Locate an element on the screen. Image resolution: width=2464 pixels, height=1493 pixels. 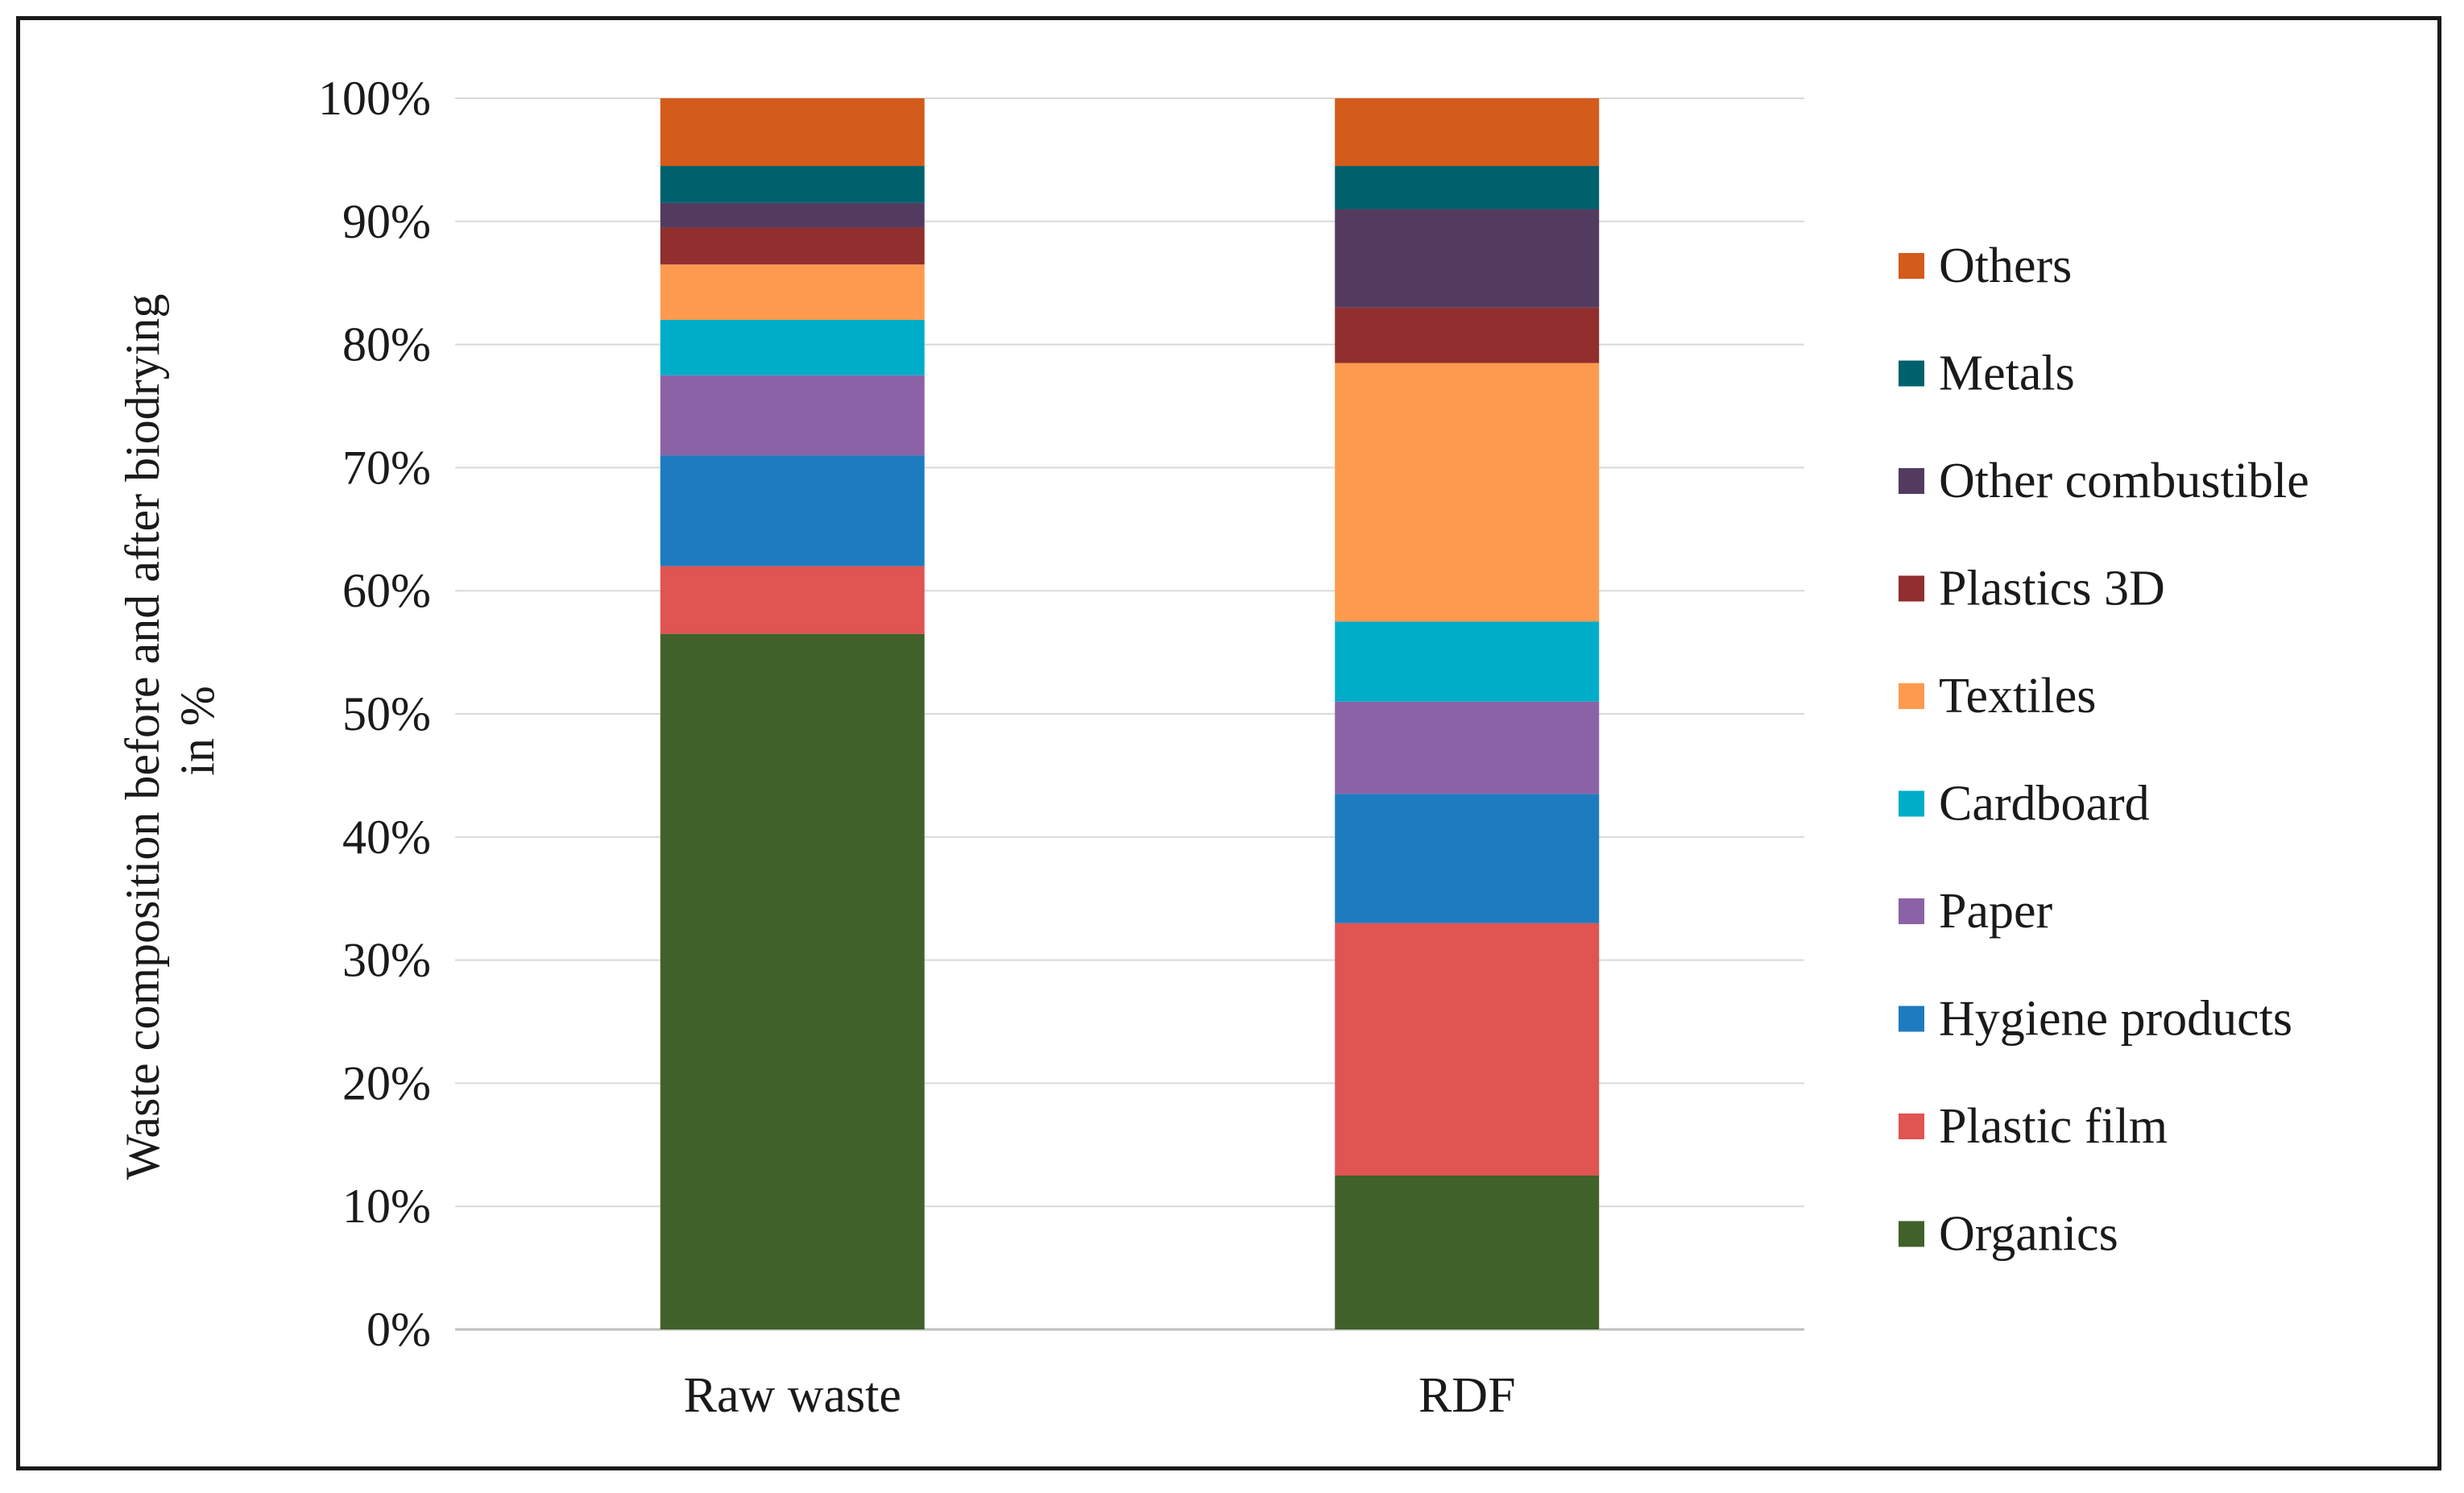
legend-label: Organics is located at coordinates (2028, 1235).